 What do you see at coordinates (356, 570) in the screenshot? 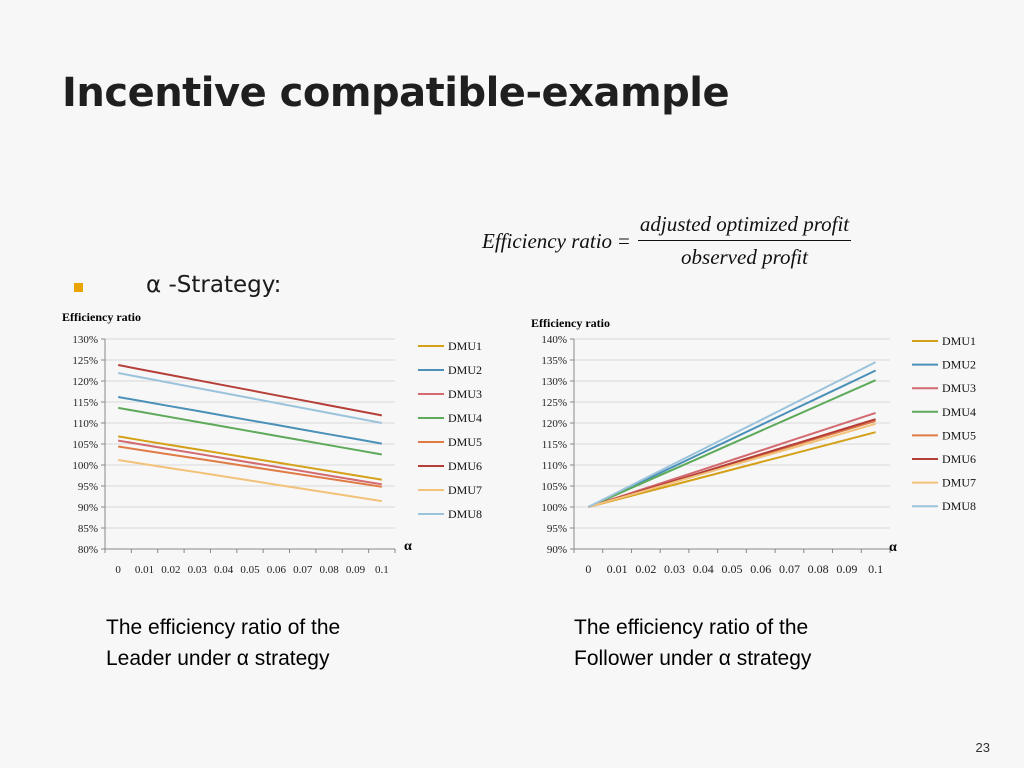
I see `leader-x-tick-label: 0.09` at bounding box center [356, 570].